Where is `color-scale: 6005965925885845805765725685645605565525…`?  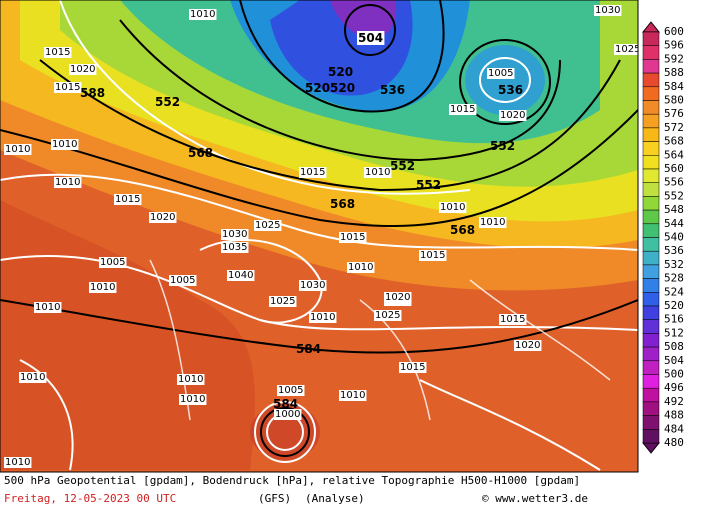
color-scale: 6005965925885845805765725685645605565525… is located at coordinates (662, 237).